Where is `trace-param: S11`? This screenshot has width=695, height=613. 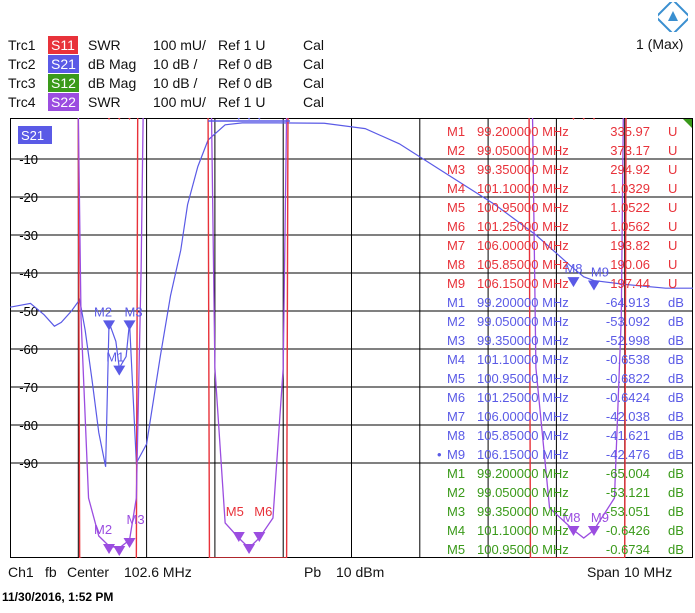 trace-param: S11 is located at coordinates (63, 45).